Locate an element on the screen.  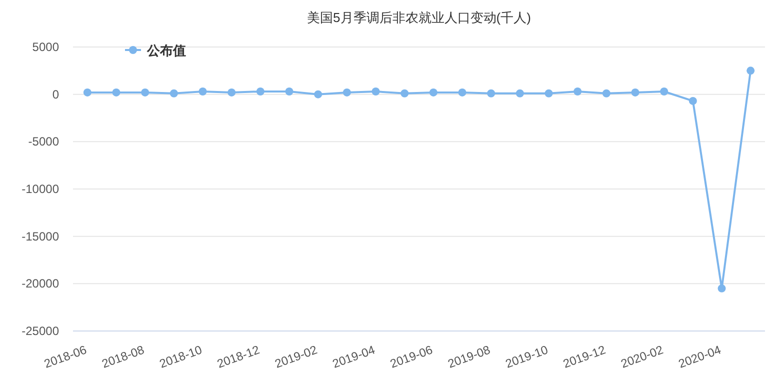
y-tick-label: 0 is located at coordinates (56, 94).